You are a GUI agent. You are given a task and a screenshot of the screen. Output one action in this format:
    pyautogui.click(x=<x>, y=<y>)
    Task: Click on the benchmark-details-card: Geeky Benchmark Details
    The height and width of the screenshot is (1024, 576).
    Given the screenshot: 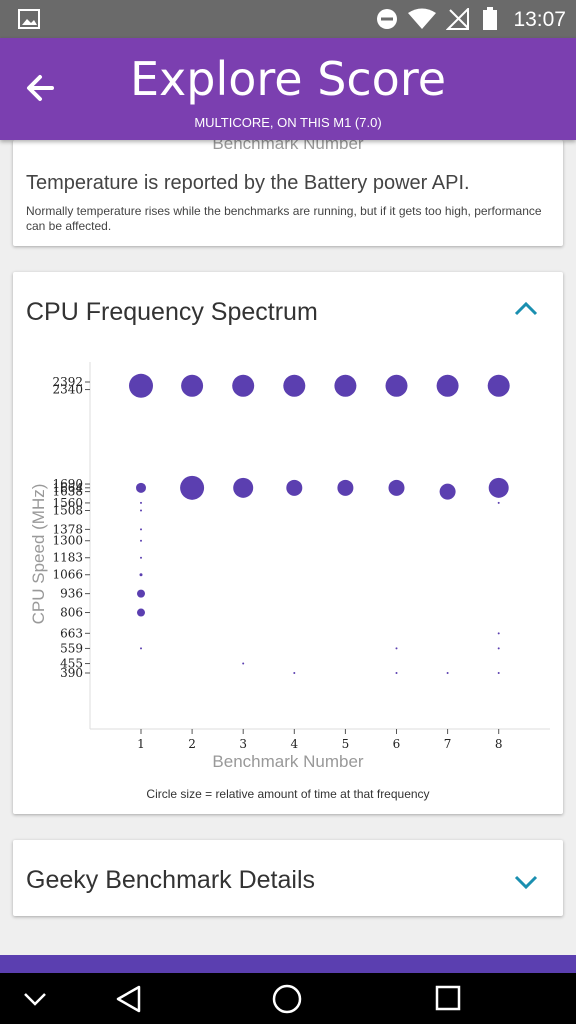 What is the action you would take?
    pyautogui.click(x=288, y=878)
    